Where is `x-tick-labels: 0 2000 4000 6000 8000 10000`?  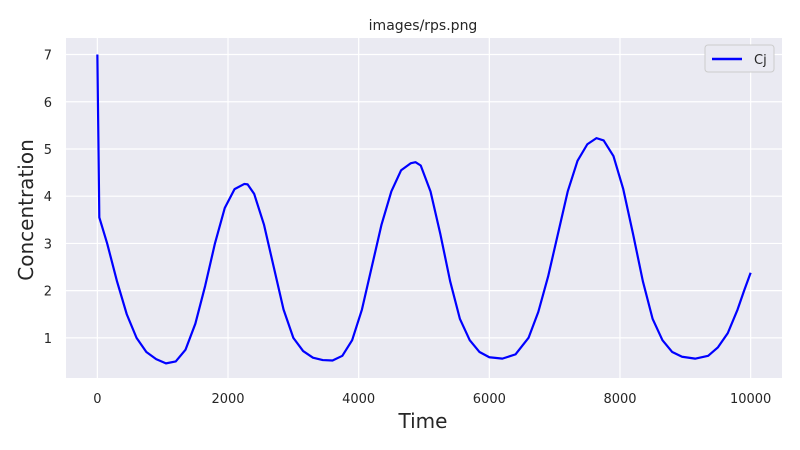 x-tick-labels: 0 2000 4000 6000 8000 10000 is located at coordinates (432, 399).